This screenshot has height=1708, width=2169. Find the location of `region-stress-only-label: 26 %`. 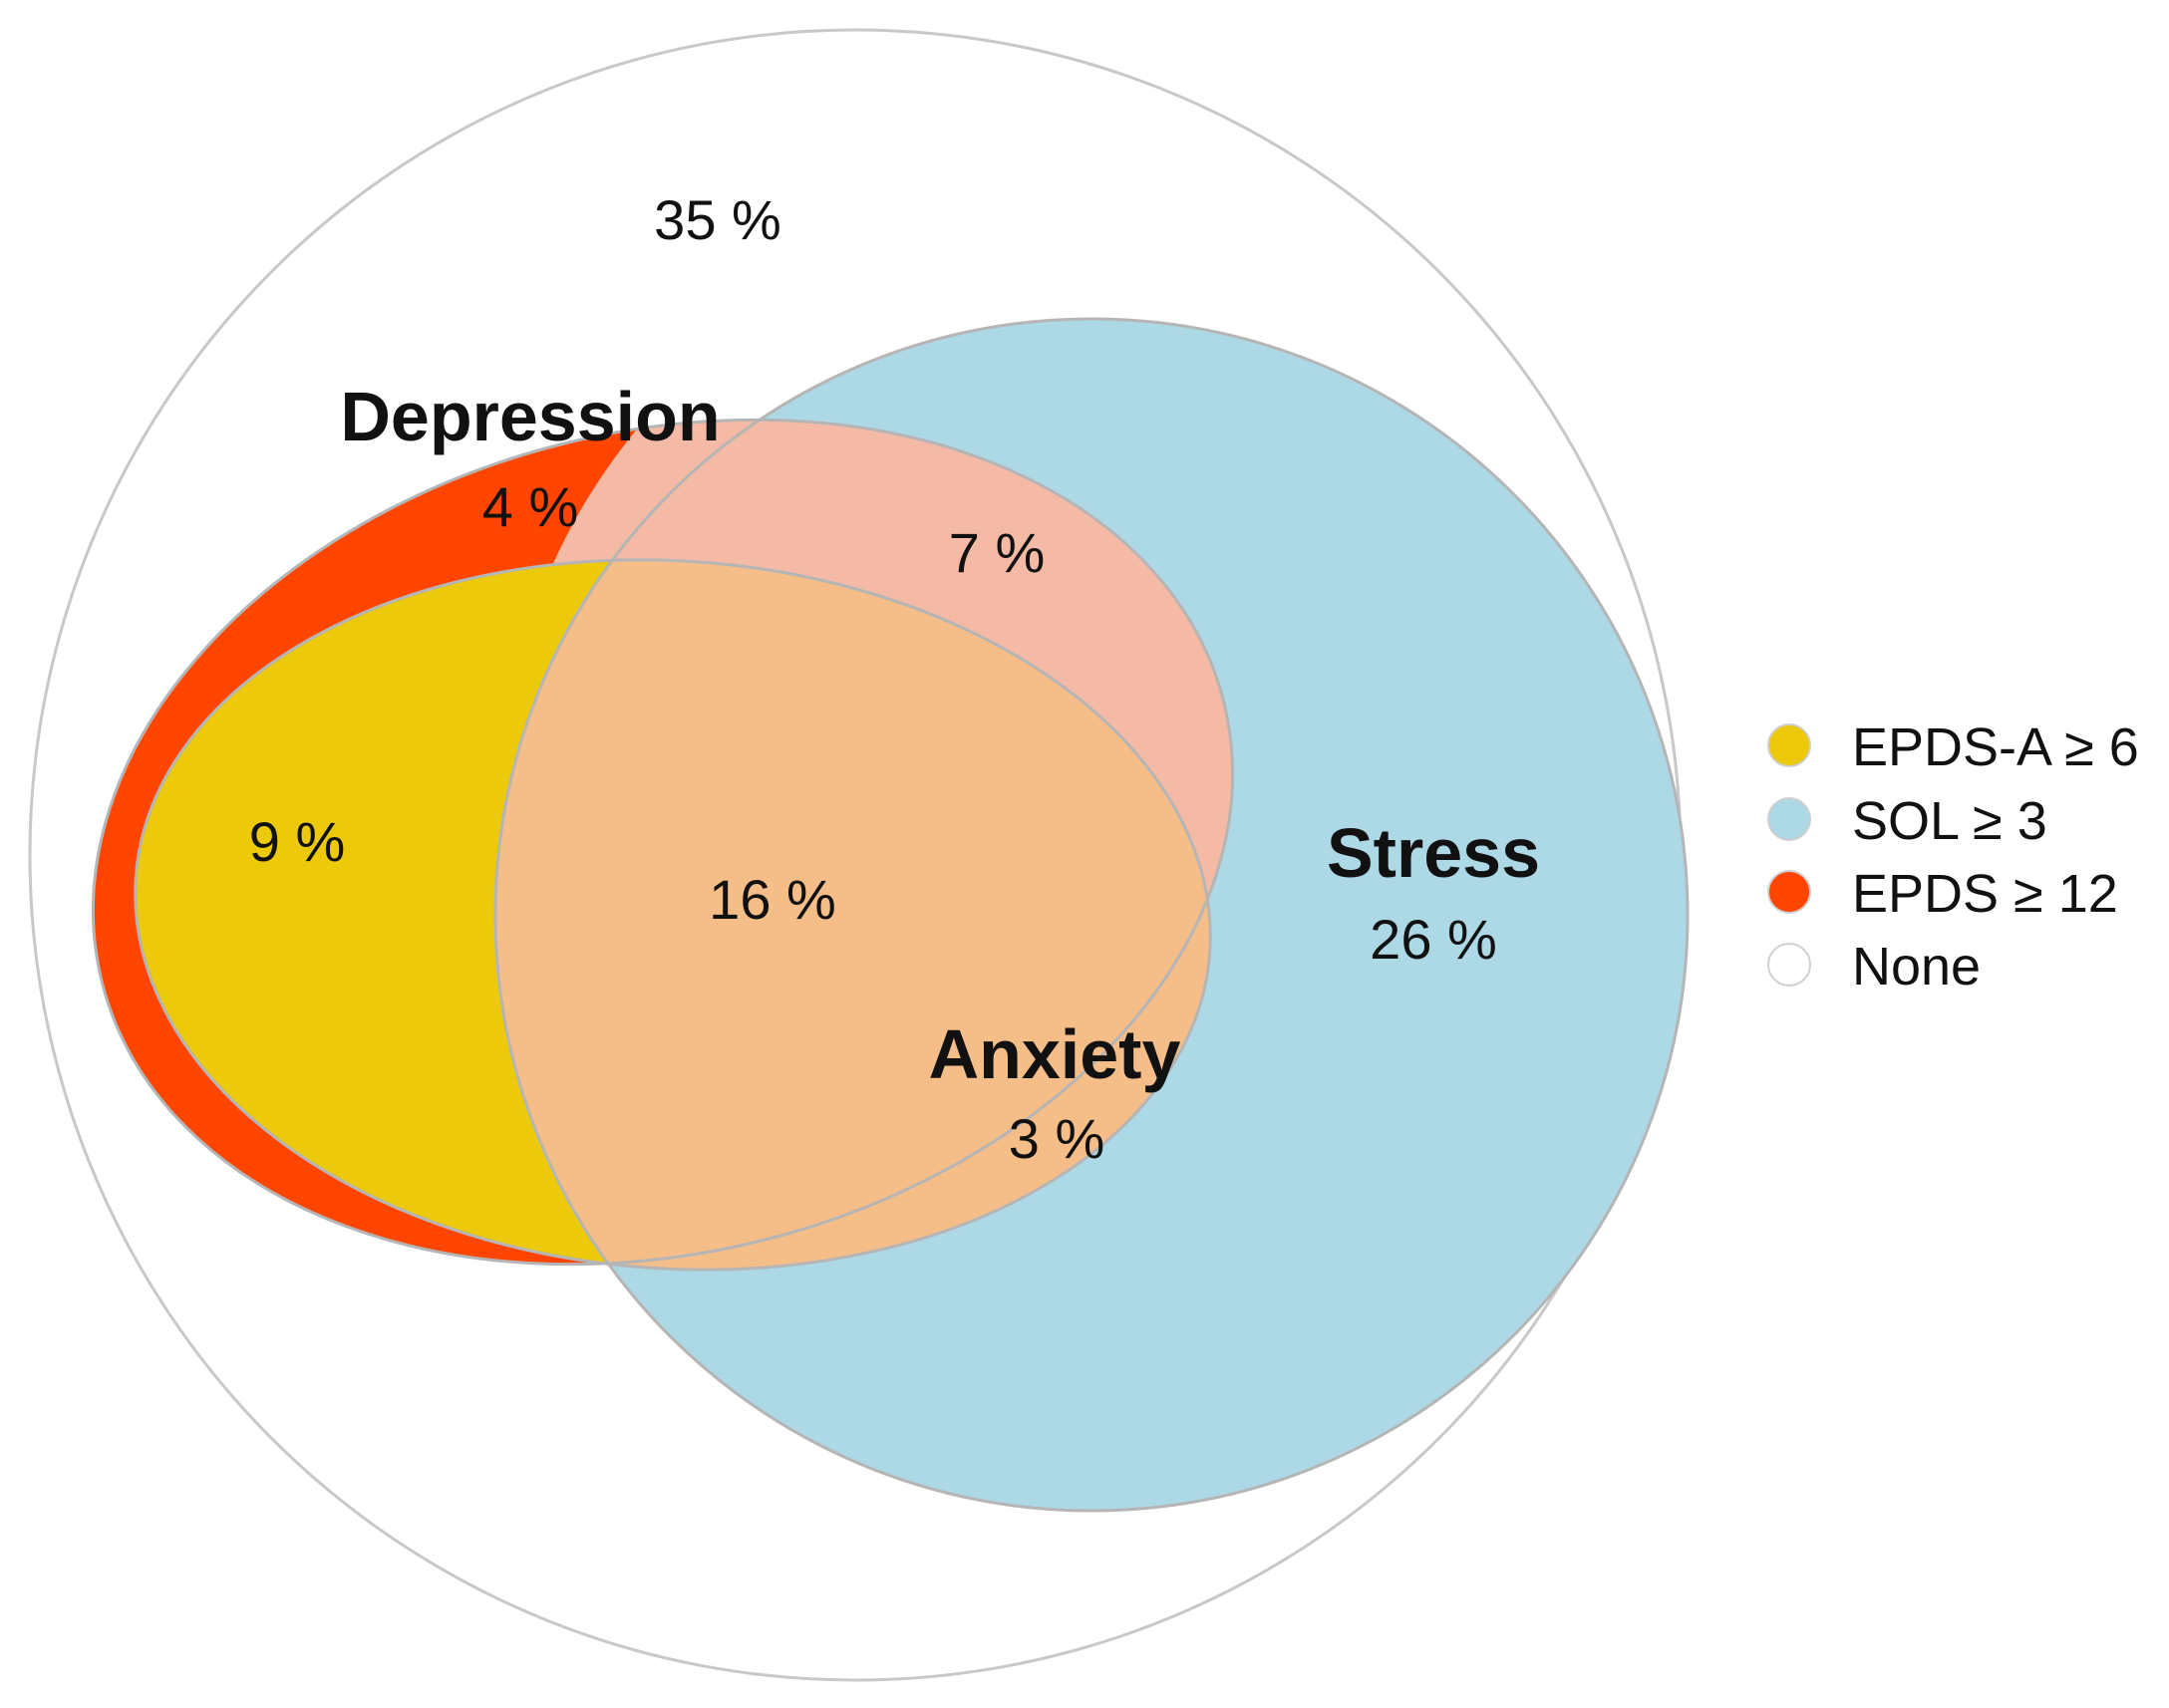

region-stress-only-label: 26 % is located at coordinates (1433, 939).